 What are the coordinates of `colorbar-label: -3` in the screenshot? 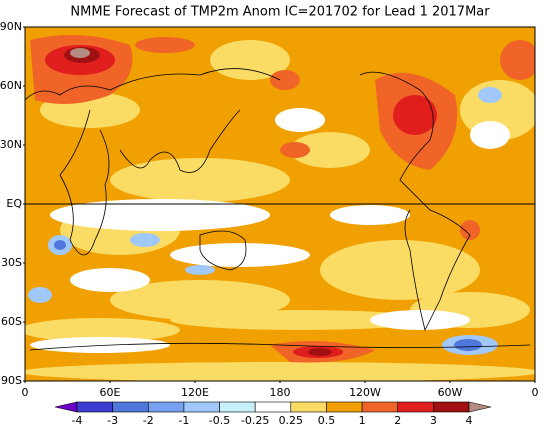 It's located at (112, 420).